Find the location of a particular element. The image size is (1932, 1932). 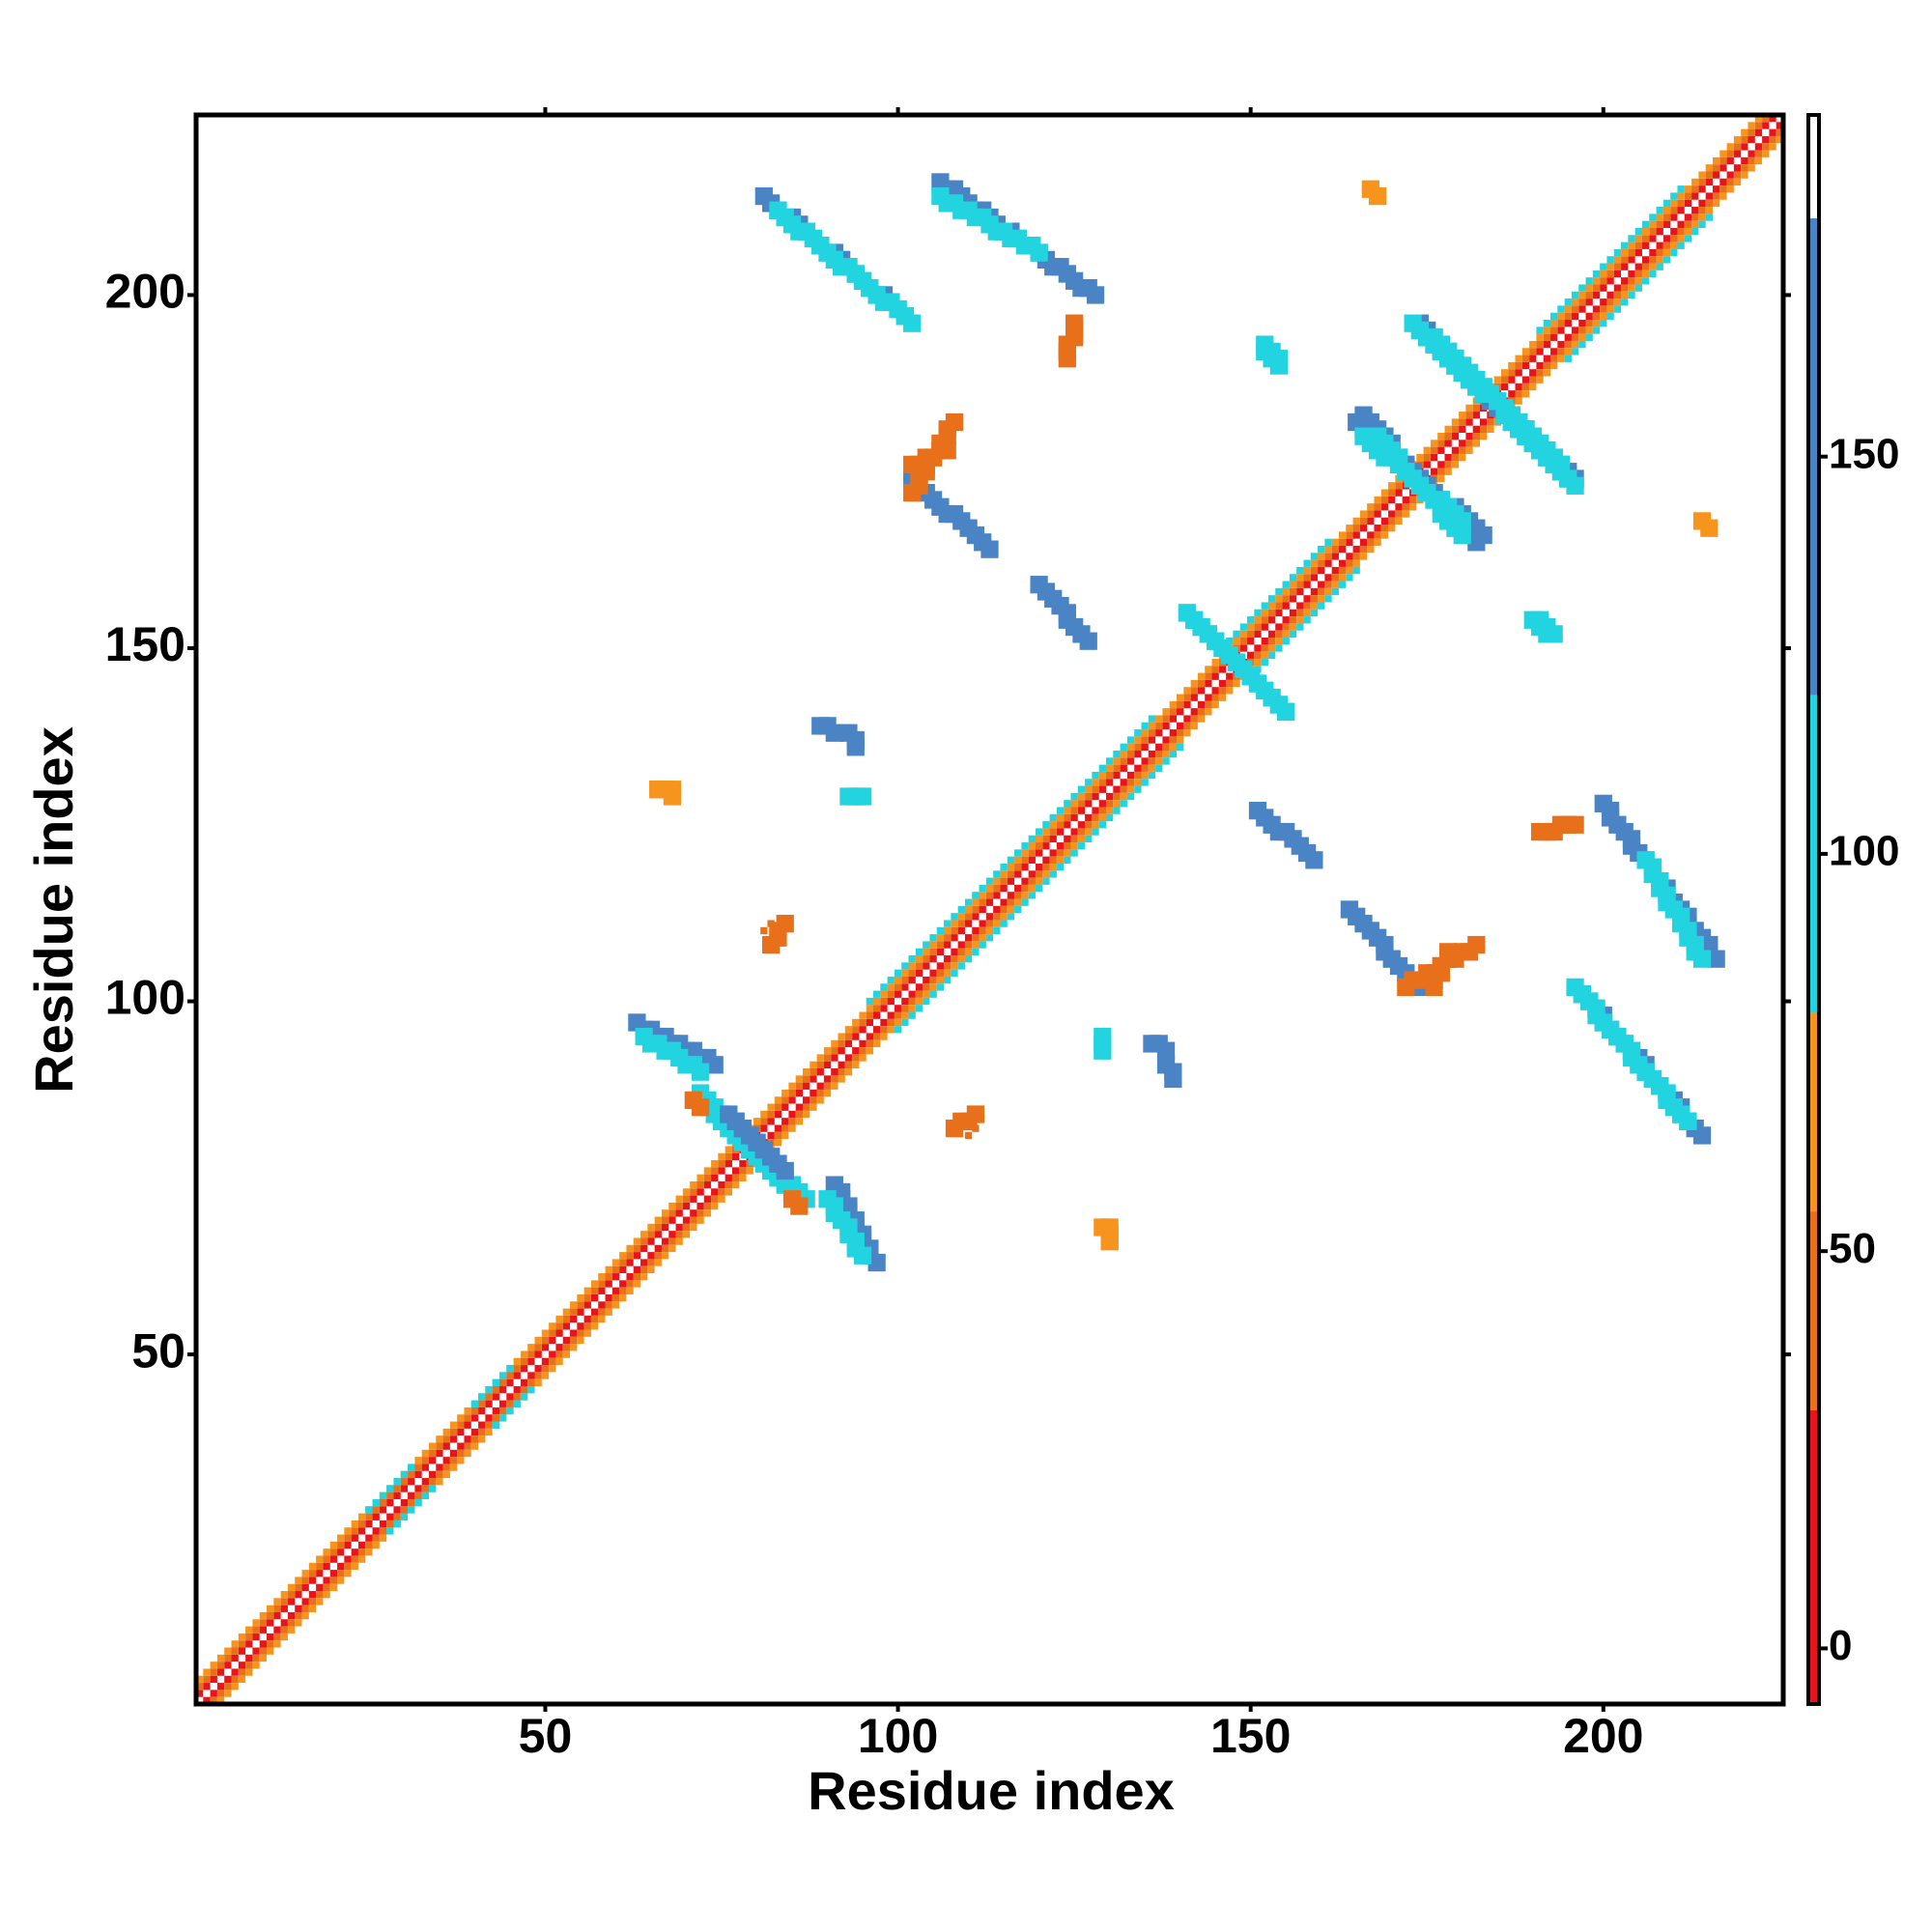

y-tick-label: 200 is located at coordinates (145, 292).